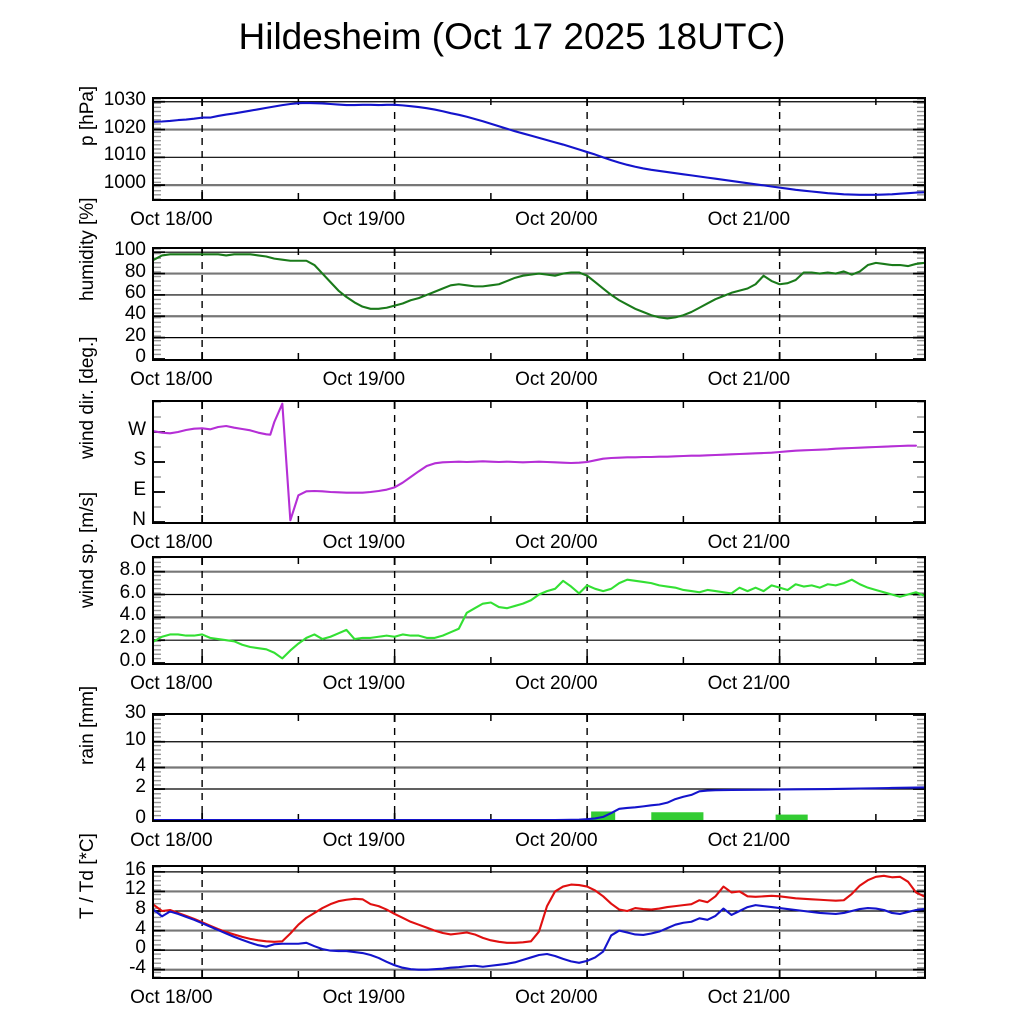 This screenshot has width=1024, height=1024. I want to click on plot-area-temperature, so click(539, 922).